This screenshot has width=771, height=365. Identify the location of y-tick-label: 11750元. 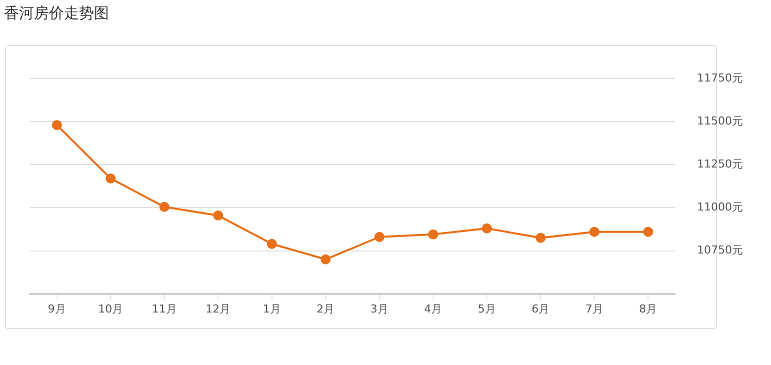
(720, 77).